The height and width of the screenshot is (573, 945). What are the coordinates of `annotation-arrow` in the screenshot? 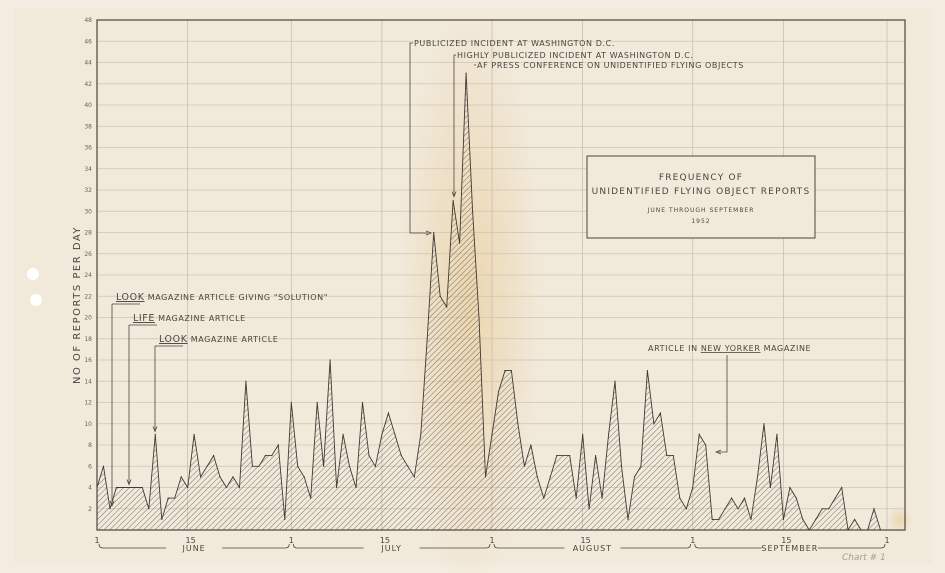 It's located at (418, 138).